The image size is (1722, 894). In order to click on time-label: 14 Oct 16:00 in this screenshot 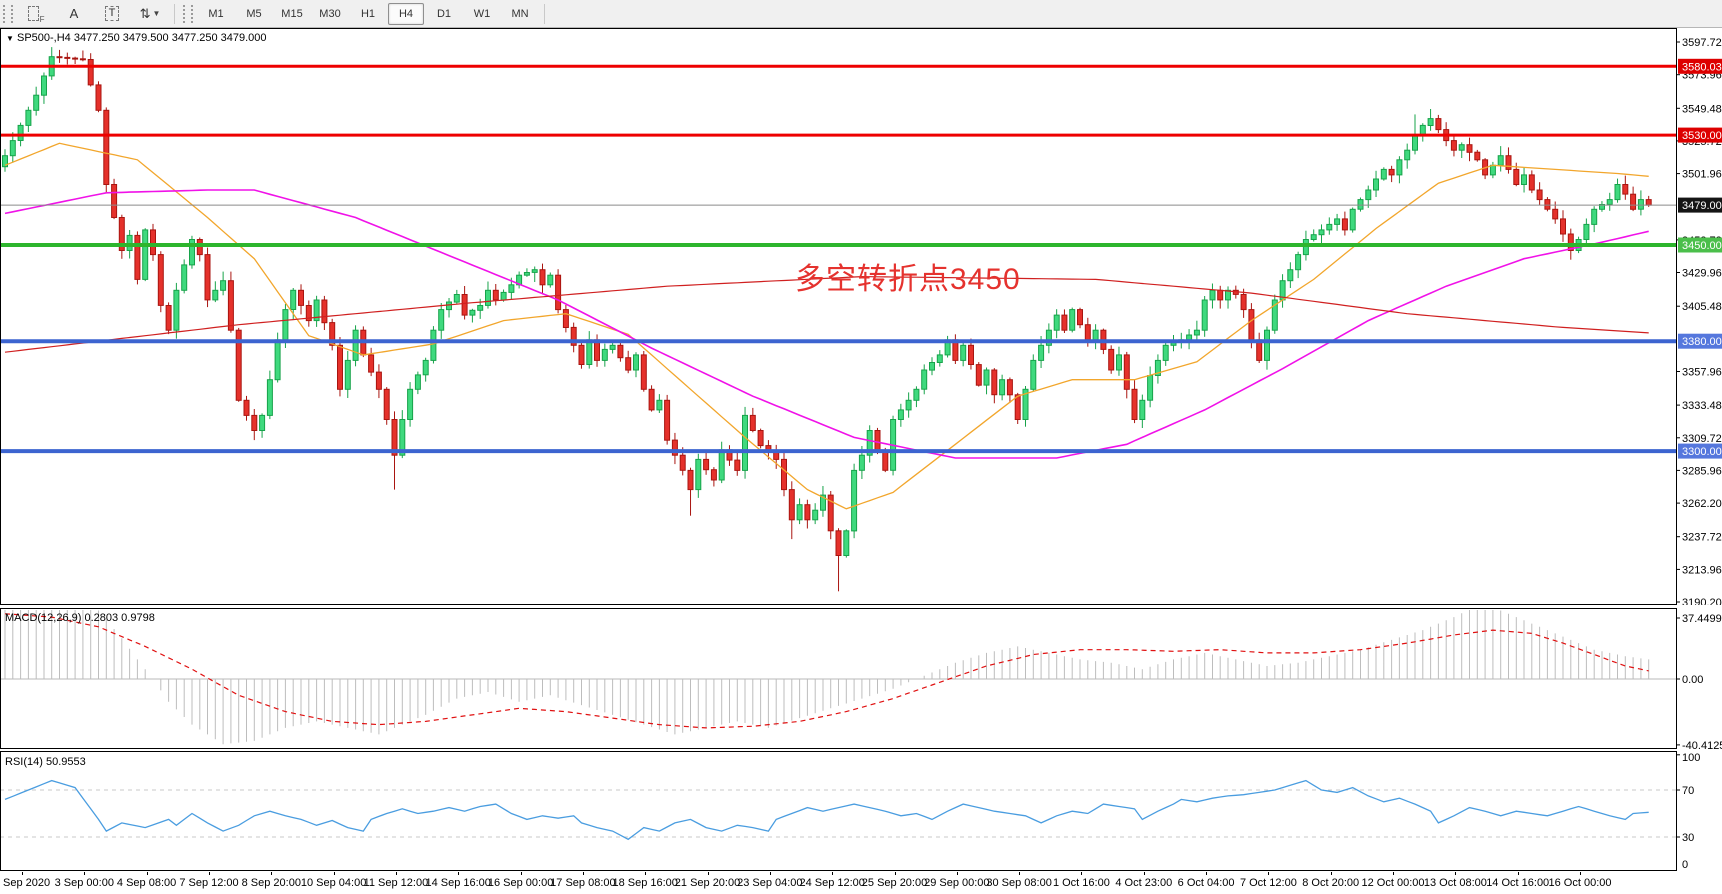, I will do `click(1518, 883)`.